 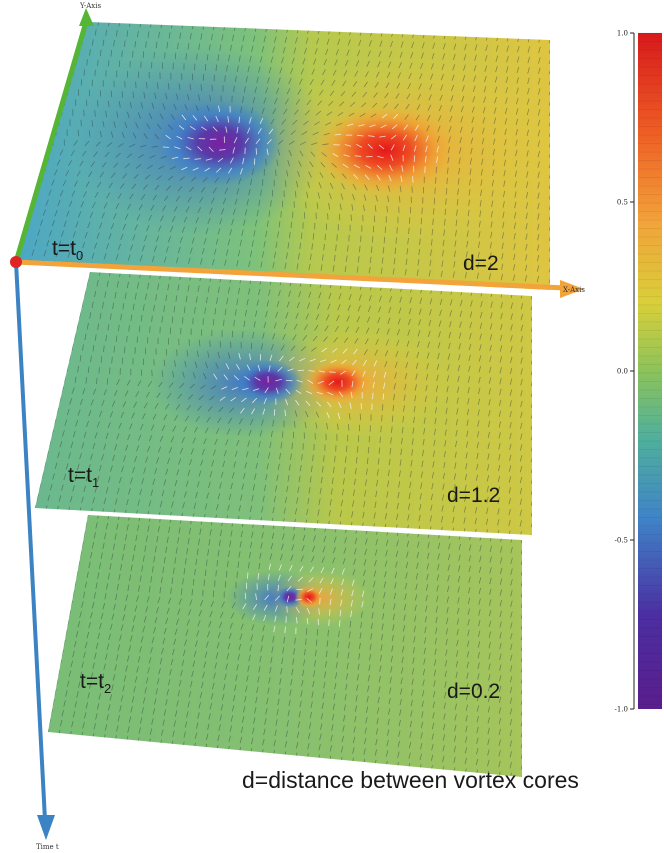 What do you see at coordinates (86, 17) in the screenshot?
I see `y-axis-arrowhead-icon` at bounding box center [86, 17].